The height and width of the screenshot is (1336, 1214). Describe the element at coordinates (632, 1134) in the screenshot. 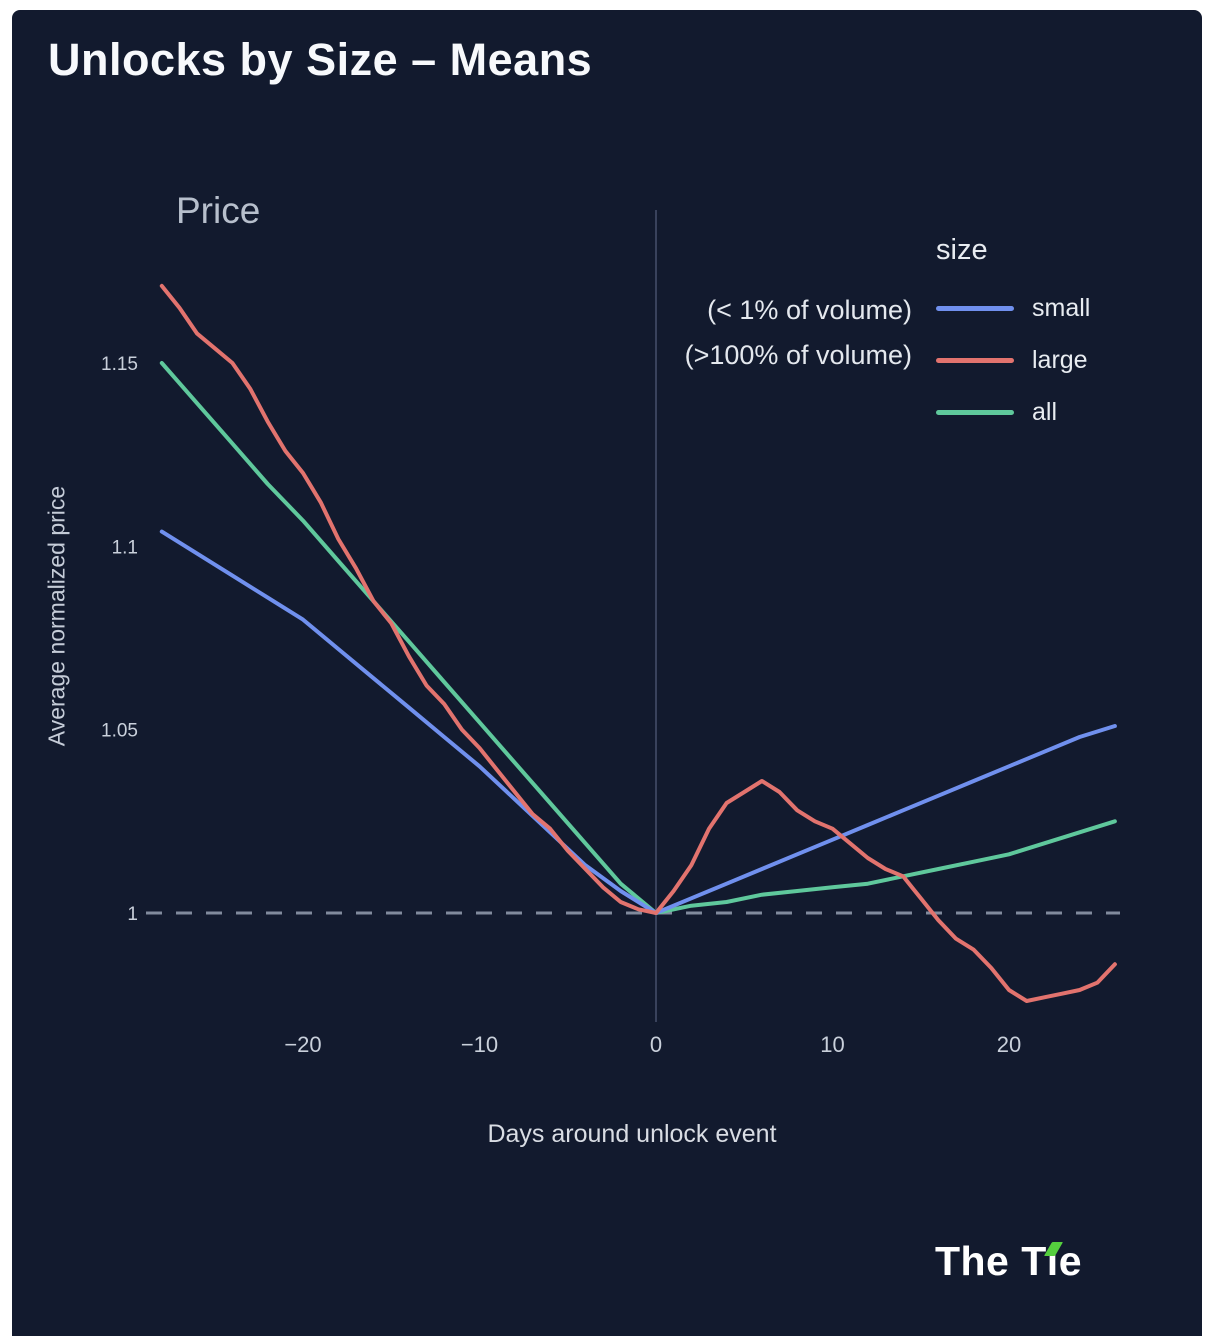

I see `x-axis-label: Days around unlock event` at that location.